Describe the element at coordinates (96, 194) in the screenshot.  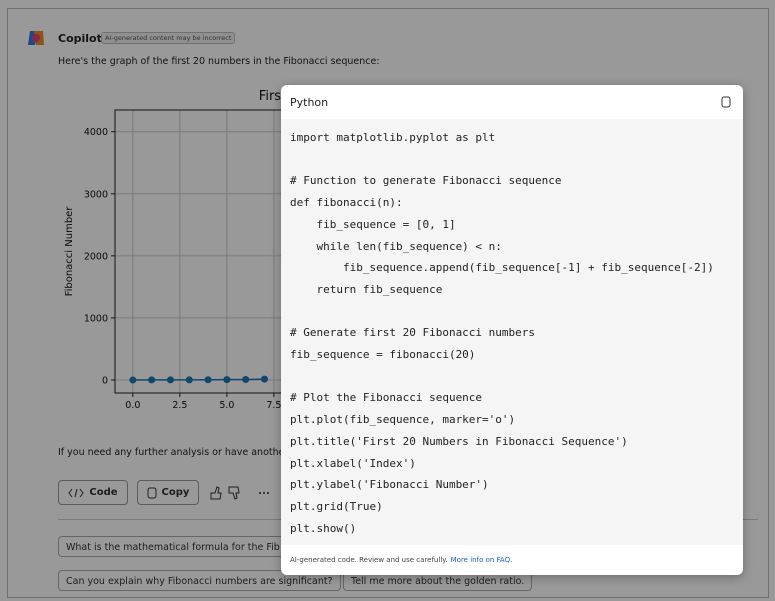
I see `y-tick-label: 3000` at that location.